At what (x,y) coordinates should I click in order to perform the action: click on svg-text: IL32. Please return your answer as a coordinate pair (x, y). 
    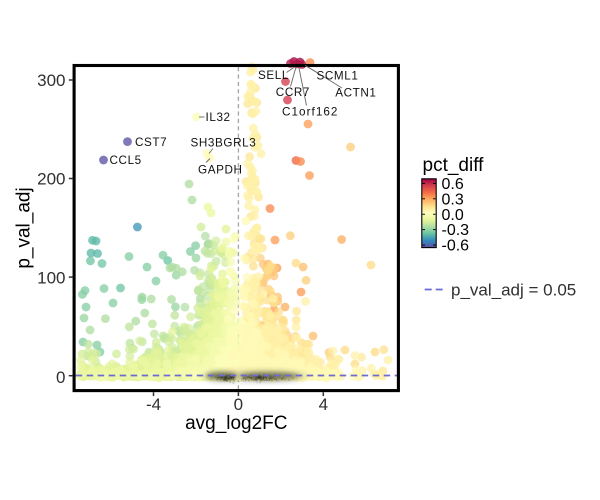
    Looking at the image, I should click on (218, 117).